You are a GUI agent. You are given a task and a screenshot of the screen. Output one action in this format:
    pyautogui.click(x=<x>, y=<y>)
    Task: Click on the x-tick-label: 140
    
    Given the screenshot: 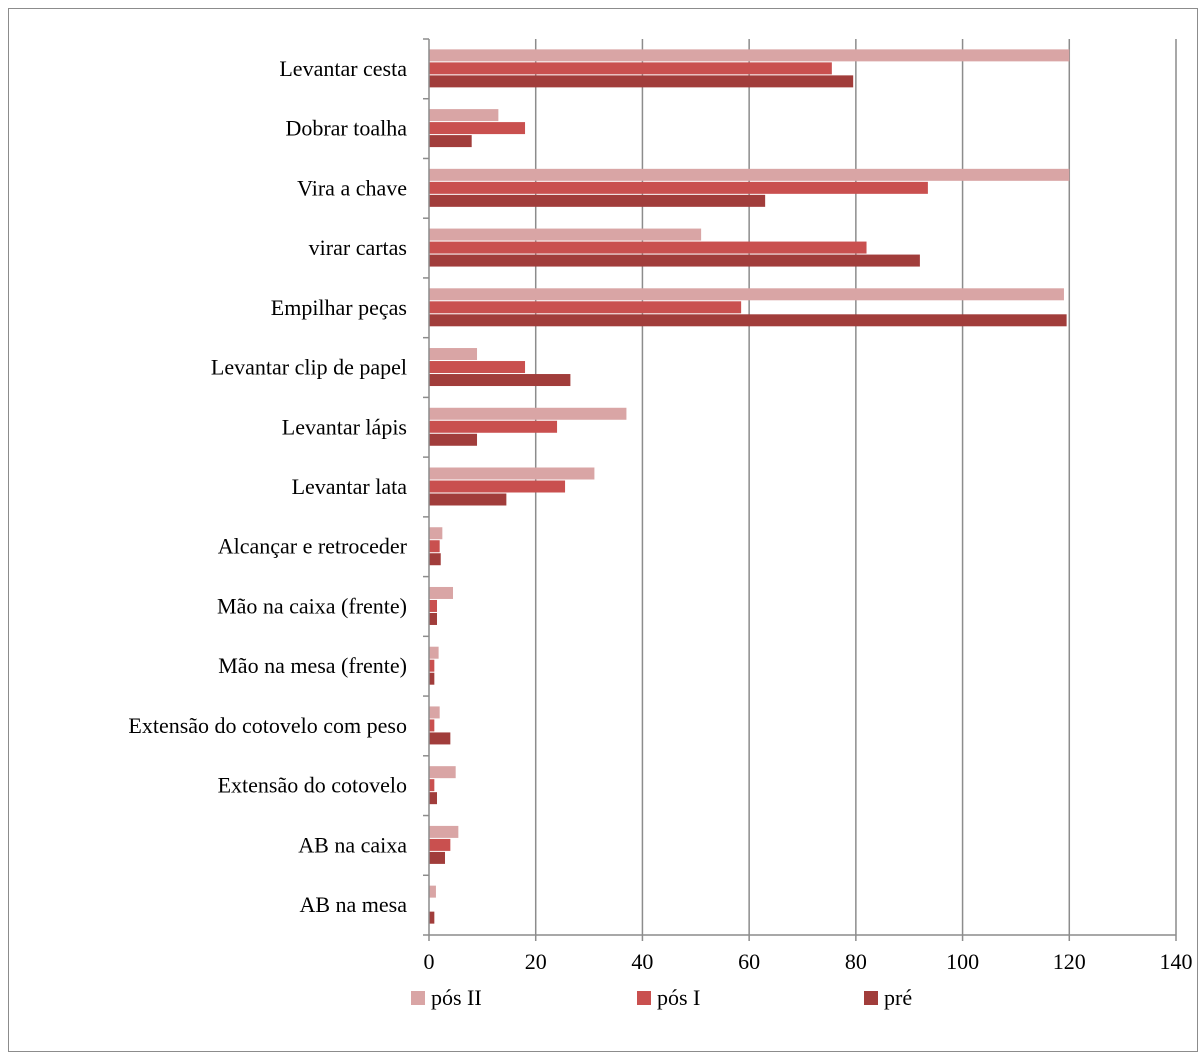 What is the action you would take?
    pyautogui.click(x=1176, y=961)
    